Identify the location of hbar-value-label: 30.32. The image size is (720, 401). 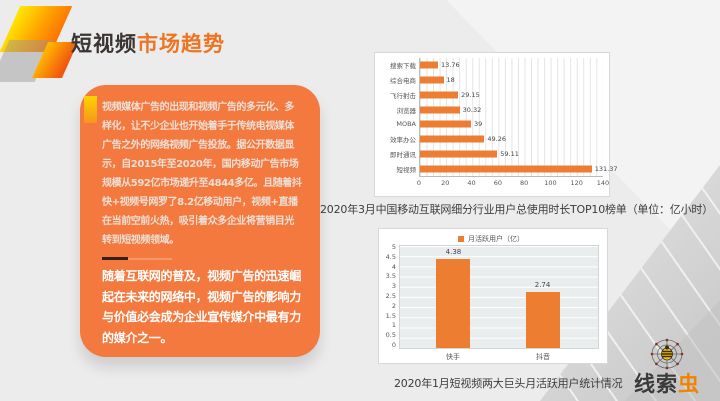
(472, 109).